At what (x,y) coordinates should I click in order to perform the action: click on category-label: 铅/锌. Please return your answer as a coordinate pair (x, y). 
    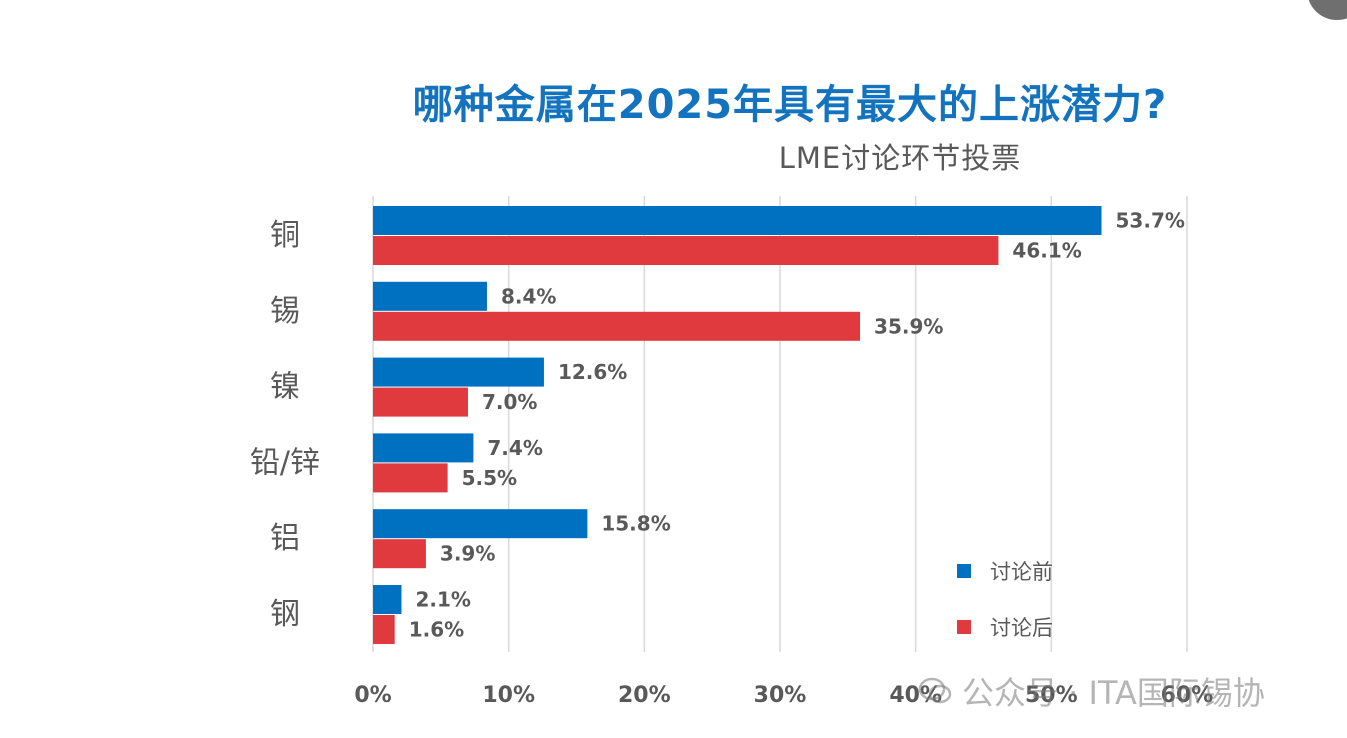
    Looking at the image, I should click on (285, 462).